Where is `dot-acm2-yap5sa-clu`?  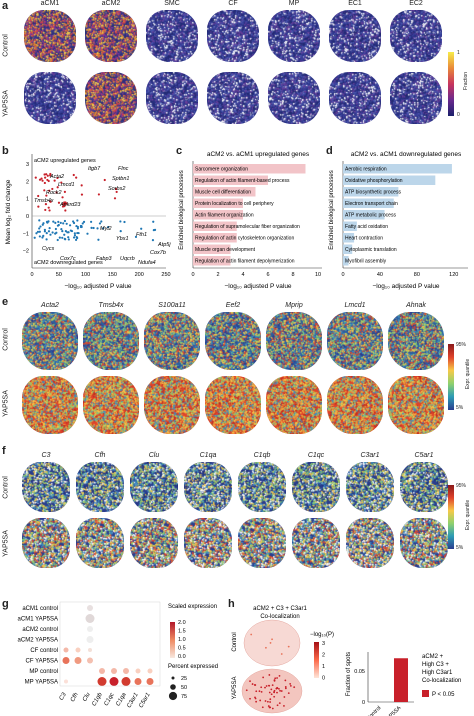 dot-acm2-yap5sa-clu is located at coordinates (90, 639).